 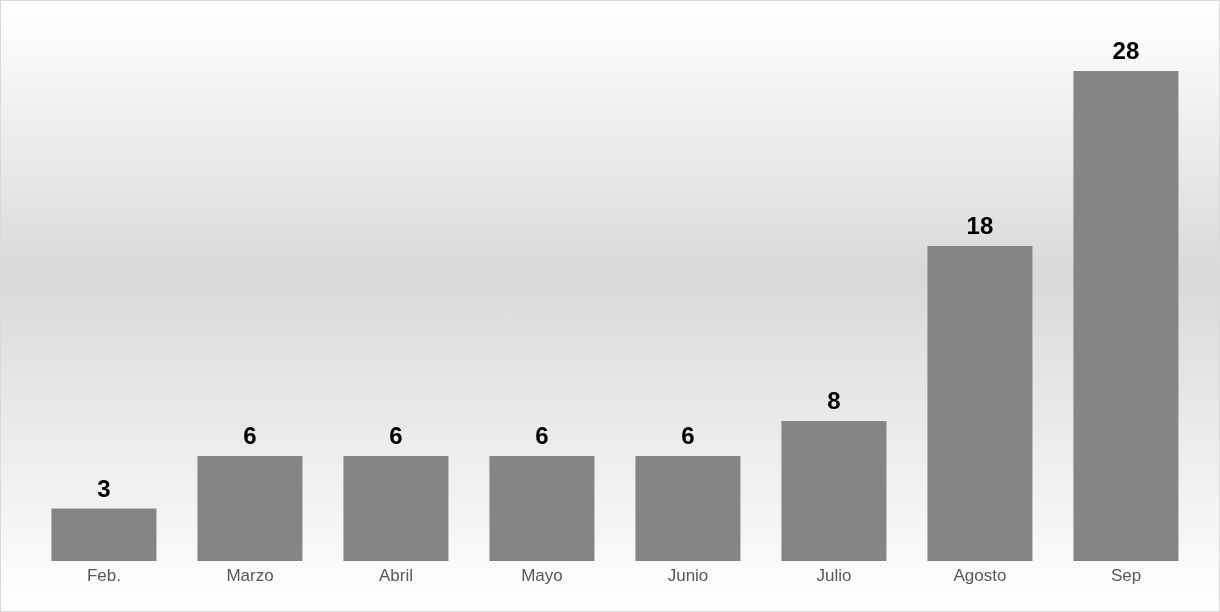 What do you see at coordinates (980, 576) in the screenshot?
I see `x-tick-label: Agosto` at bounding box center [980, 576].